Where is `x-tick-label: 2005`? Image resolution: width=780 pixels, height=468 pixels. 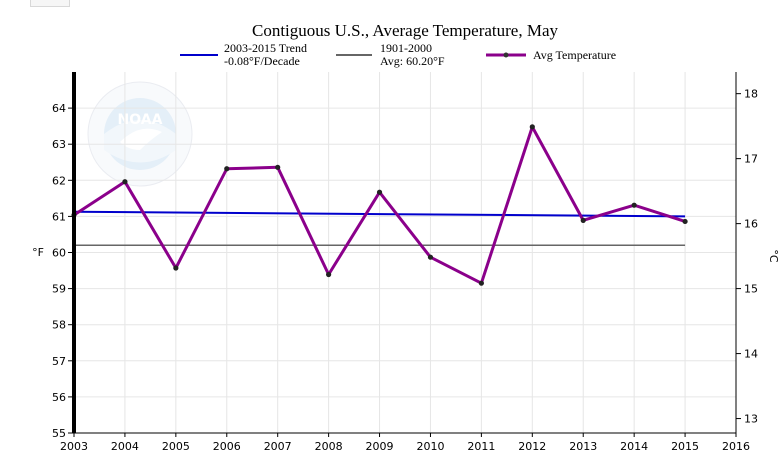
x-tick-label: 2005 is located at coordinates (176, 446).